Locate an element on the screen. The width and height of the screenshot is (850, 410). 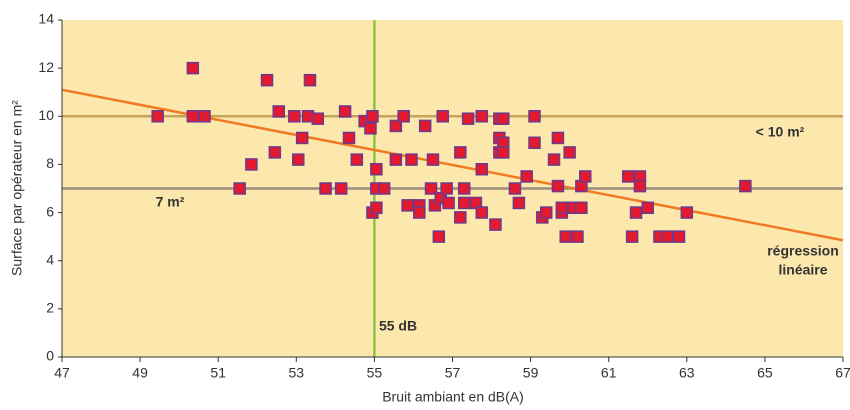
reference-label: < 10 m² is located at coordinates (780, 132).